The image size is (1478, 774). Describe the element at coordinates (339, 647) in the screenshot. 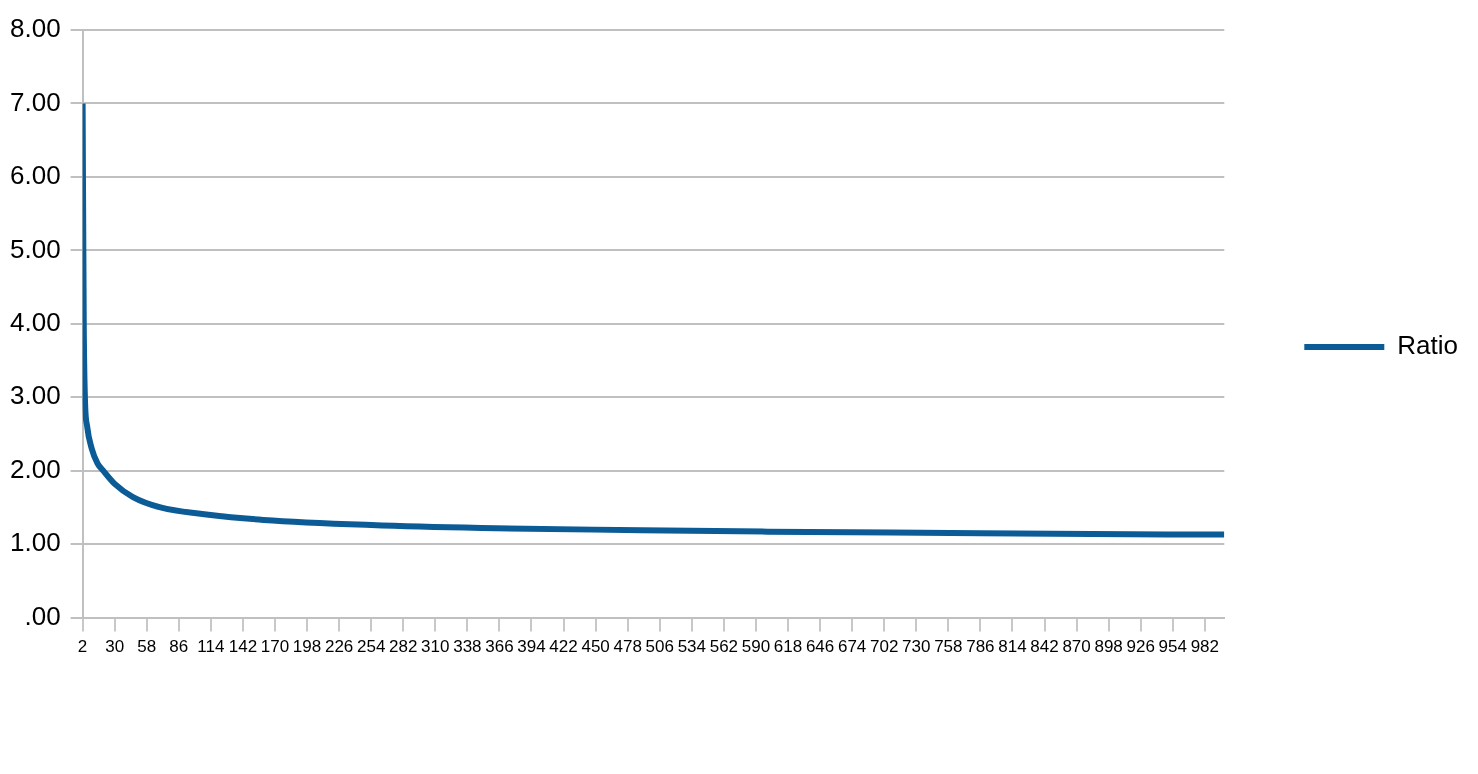

I see `x-tick-label: 226` at that location.